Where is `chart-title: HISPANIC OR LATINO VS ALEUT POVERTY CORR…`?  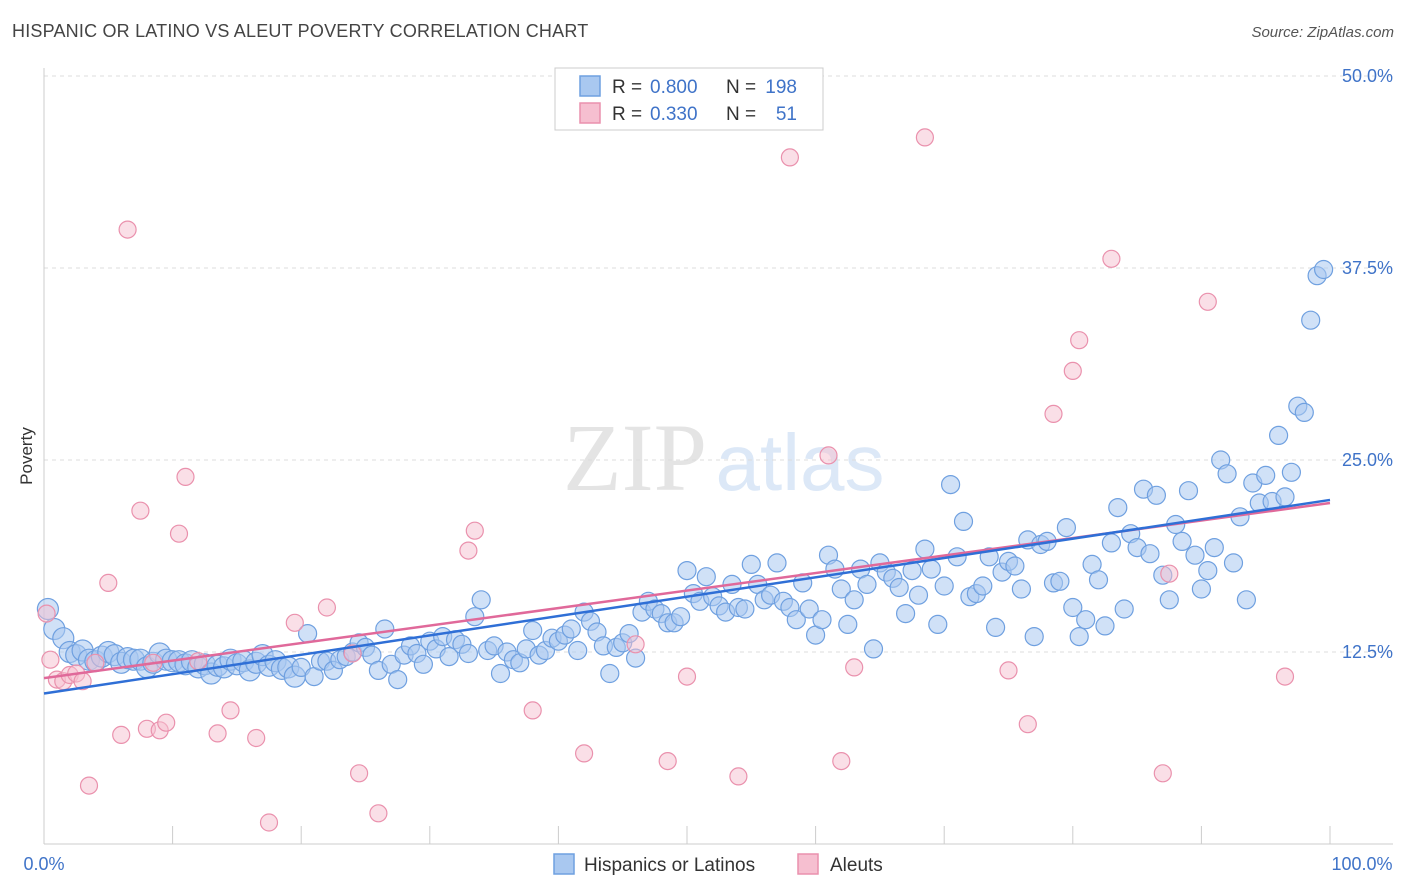 chart-title: HISPANIC OR LATINO VS ALEUT POVERTY CORR… is located at coordinates (300, 31).